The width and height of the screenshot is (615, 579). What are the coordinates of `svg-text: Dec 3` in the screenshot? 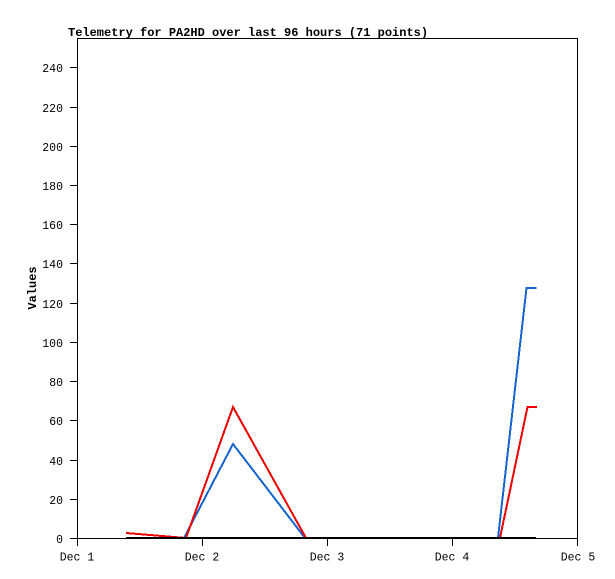 It's located at (327, 558).